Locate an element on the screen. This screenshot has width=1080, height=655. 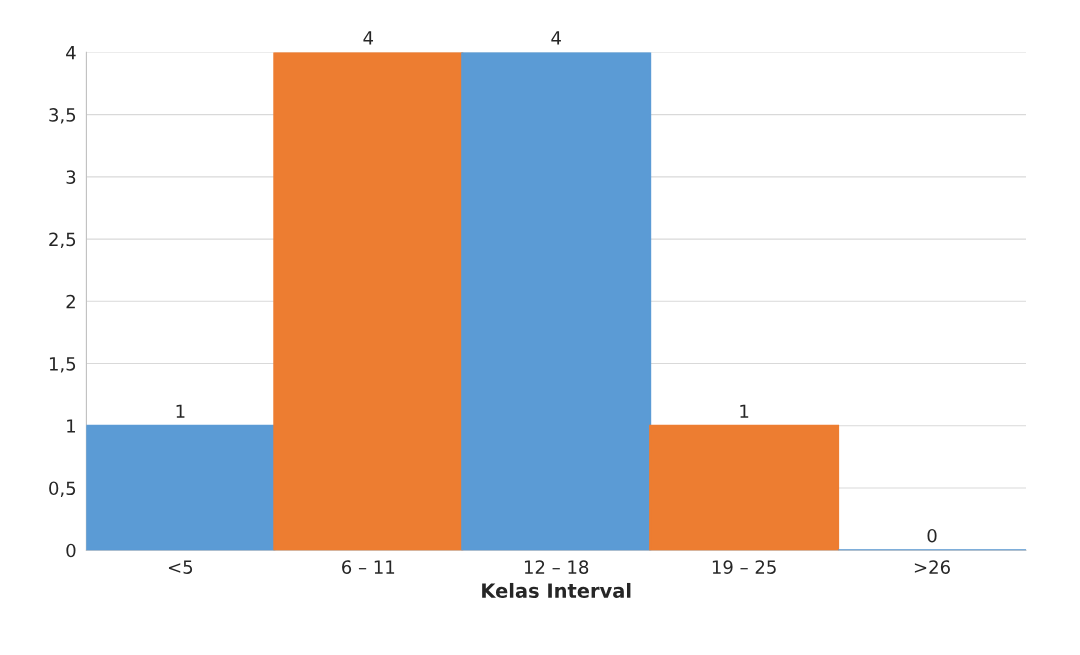
y-tick-label: 3 is located at coordinates (71, 177).